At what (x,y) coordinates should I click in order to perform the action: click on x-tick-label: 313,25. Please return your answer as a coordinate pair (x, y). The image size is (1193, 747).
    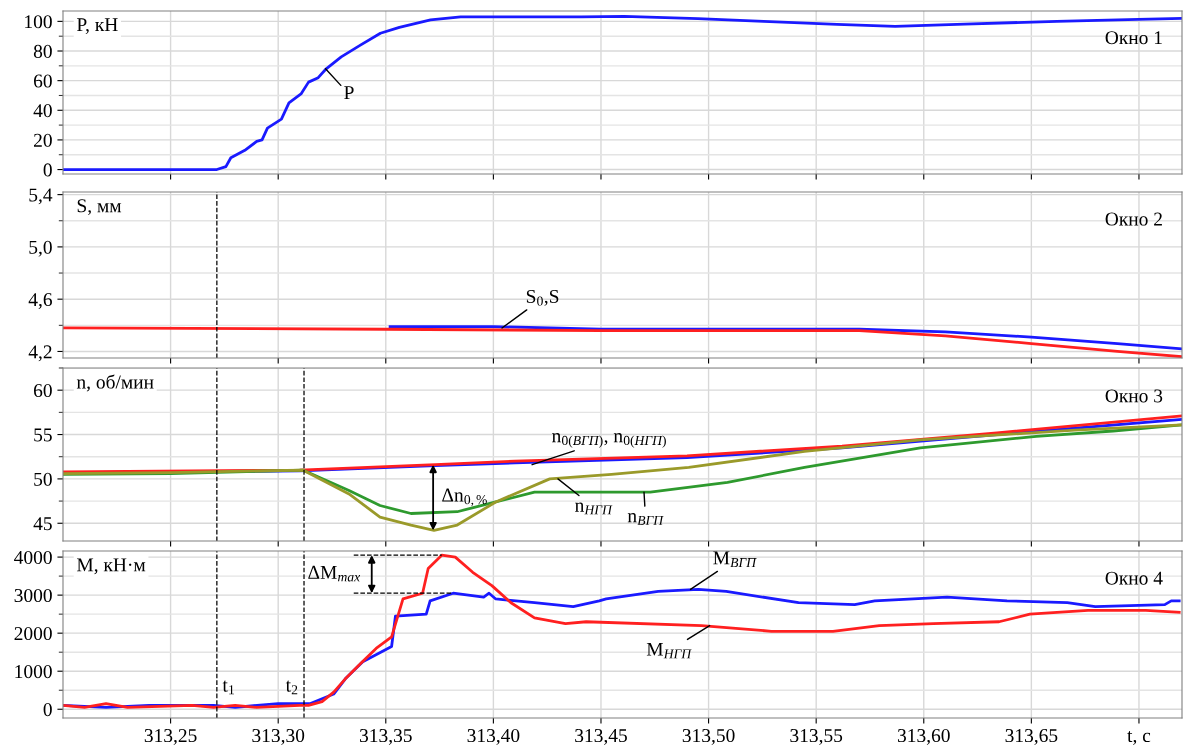
    Looking at the image, I should click on (170, 737).